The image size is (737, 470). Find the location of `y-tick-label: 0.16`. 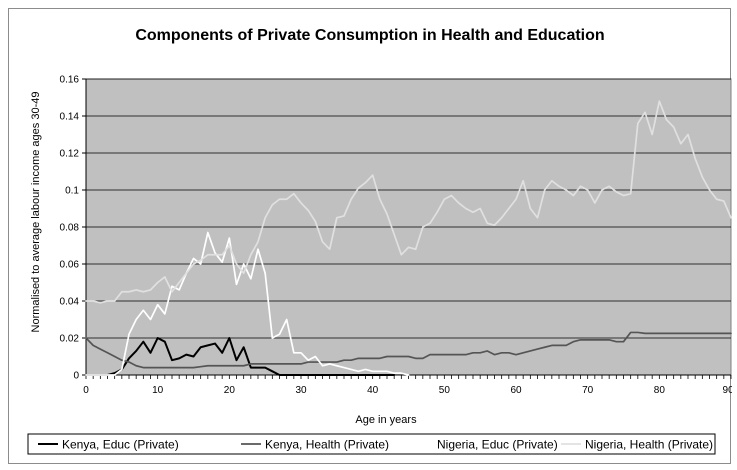

y-tick-label: 0.16 is located at coordinates (70, 80).